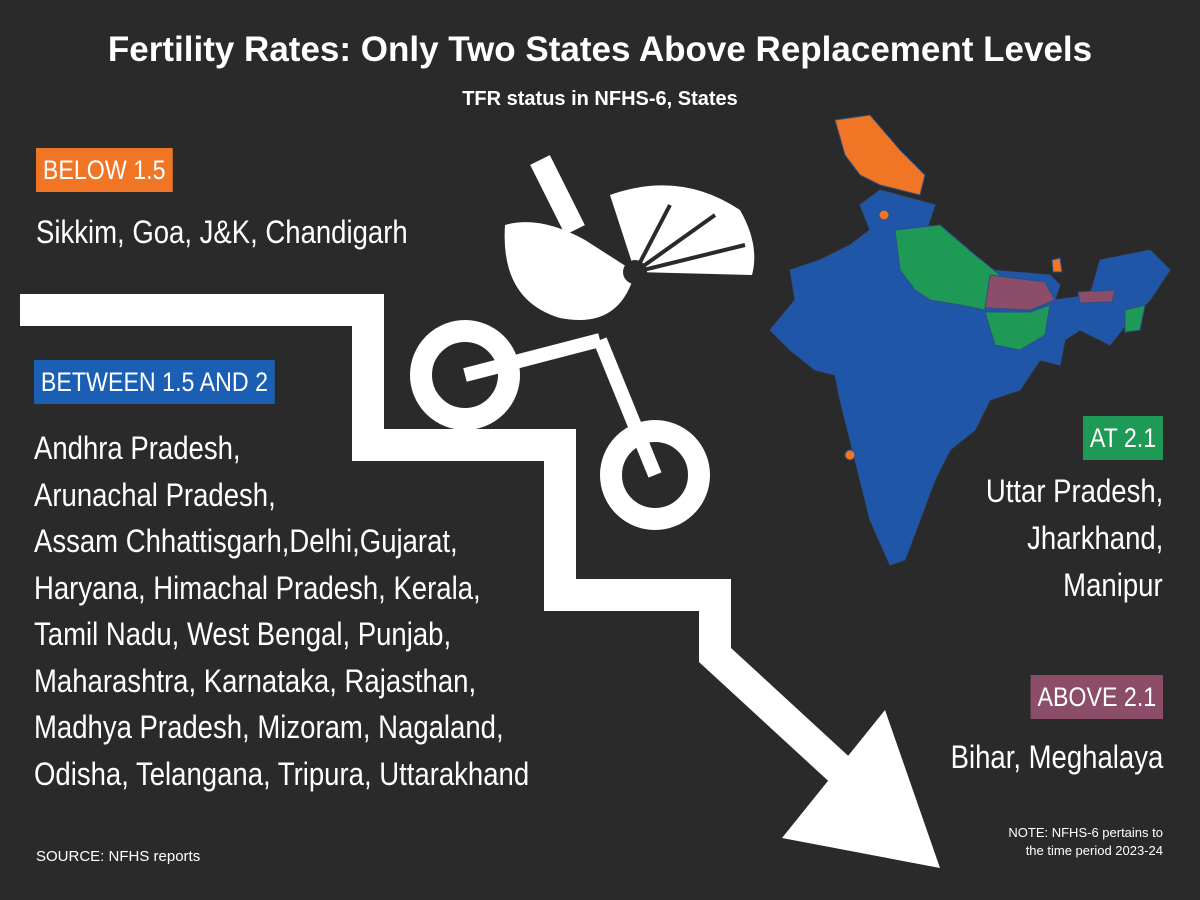 The image size is (1200, 900). I want to click on group-states: Tamil Nadu, West Bengal, Punjab,, so click(243, 634).